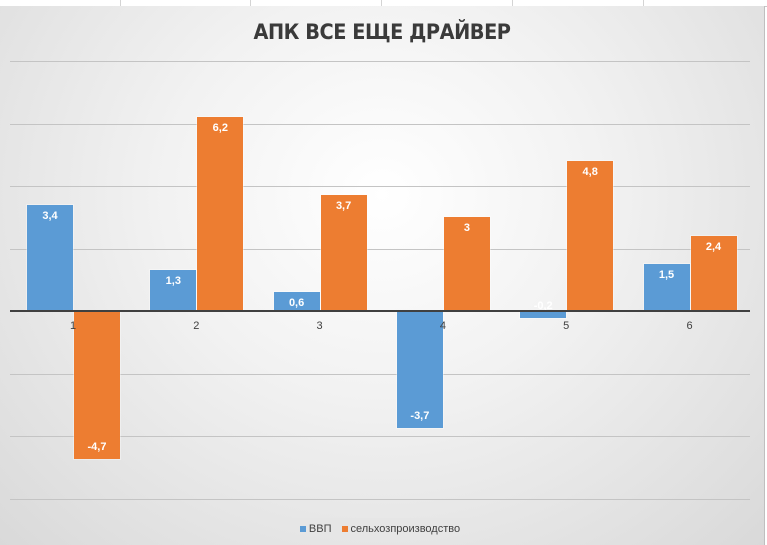 This screenshot has width=767, height=545. I want to click on legend-item-gdp: ВВП, so click(315, 529).